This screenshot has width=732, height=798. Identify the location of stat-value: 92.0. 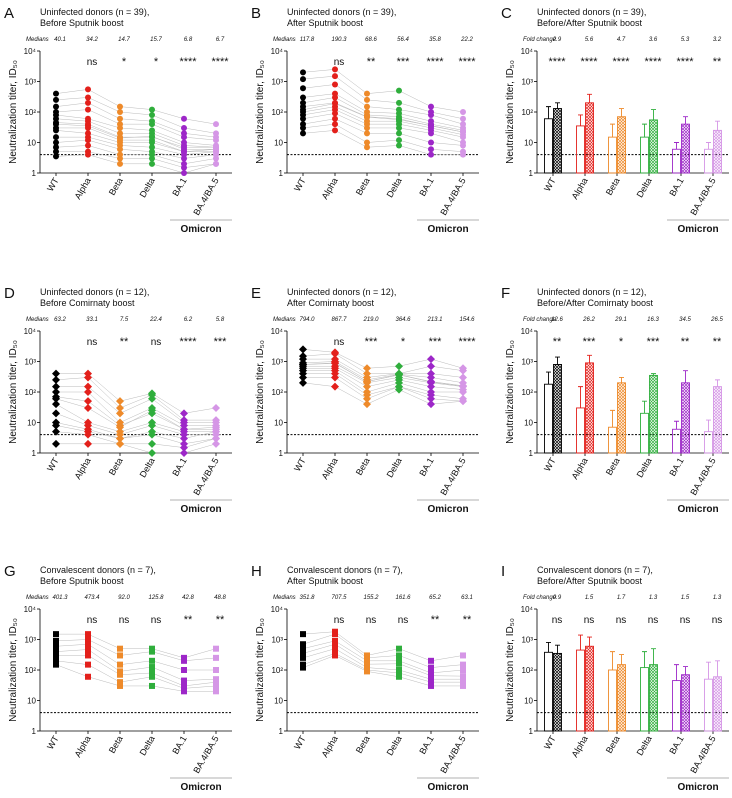
(124, 598).